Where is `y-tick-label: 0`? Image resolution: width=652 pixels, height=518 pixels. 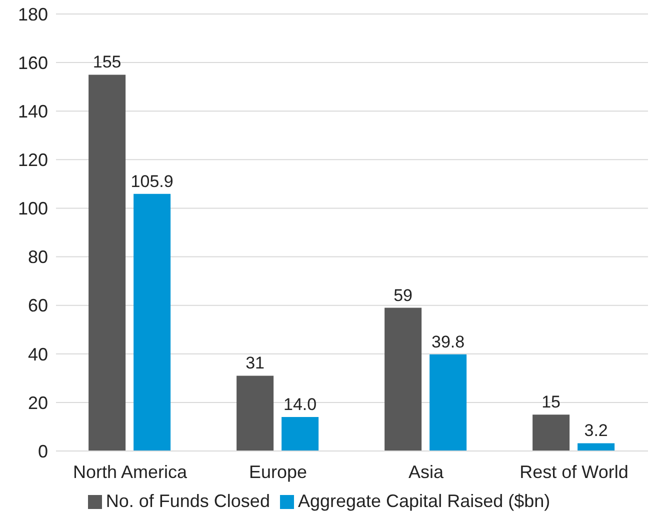 y-tick-label: 0 is located at coordinates (43, 451).